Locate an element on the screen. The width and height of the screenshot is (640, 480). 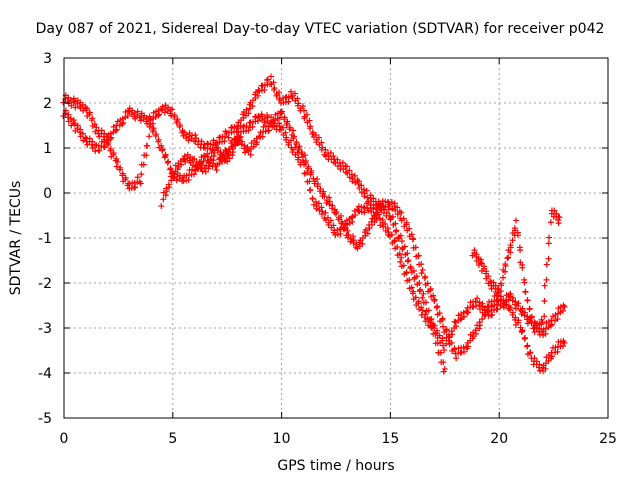
x-tick-label: 10 is located at coordinates (282, 439).